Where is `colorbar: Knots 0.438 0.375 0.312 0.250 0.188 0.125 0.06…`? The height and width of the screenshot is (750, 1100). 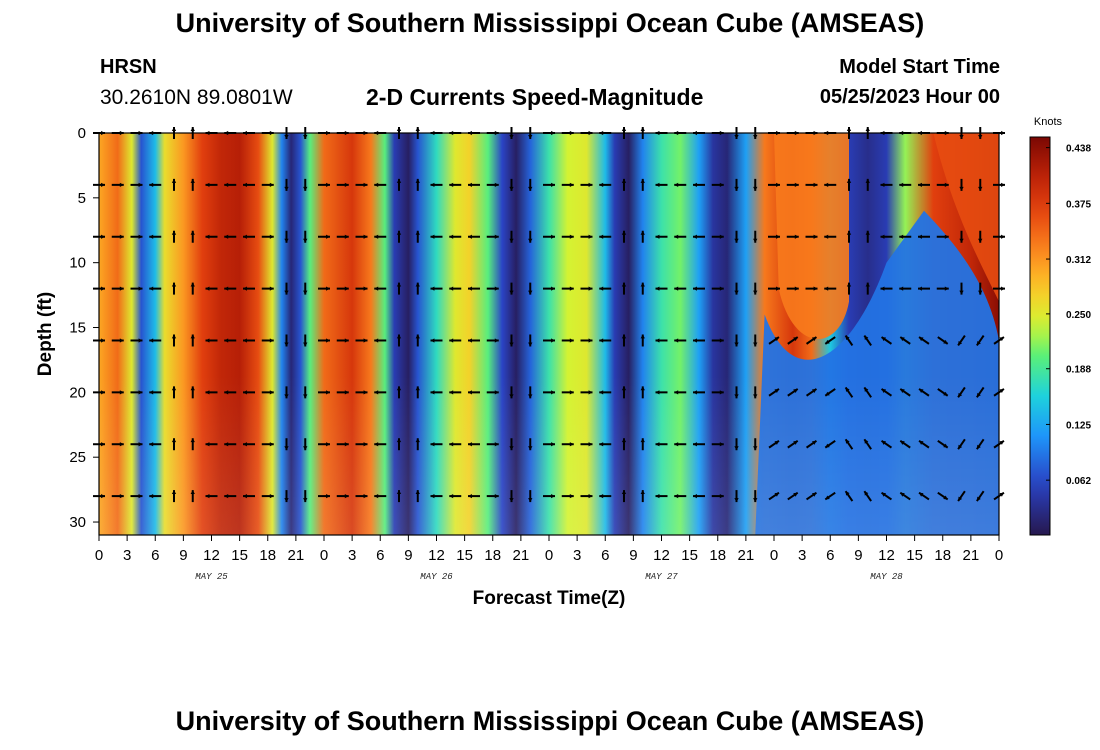
colorbar: Knots 0.438 0.375 0.312 0.250 0.188 0.125 0.06… is located at coordinates (1060, 326).